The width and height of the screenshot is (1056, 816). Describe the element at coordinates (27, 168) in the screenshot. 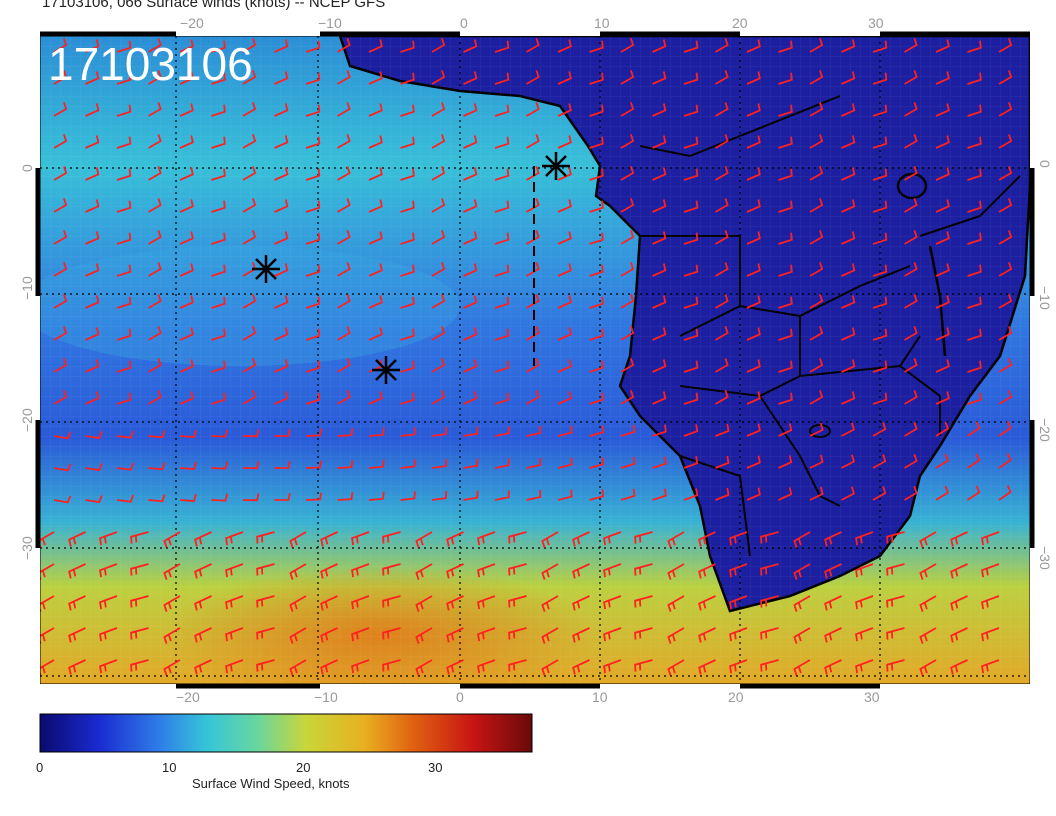

I see `lat-tick-left-1: 0` at that location.